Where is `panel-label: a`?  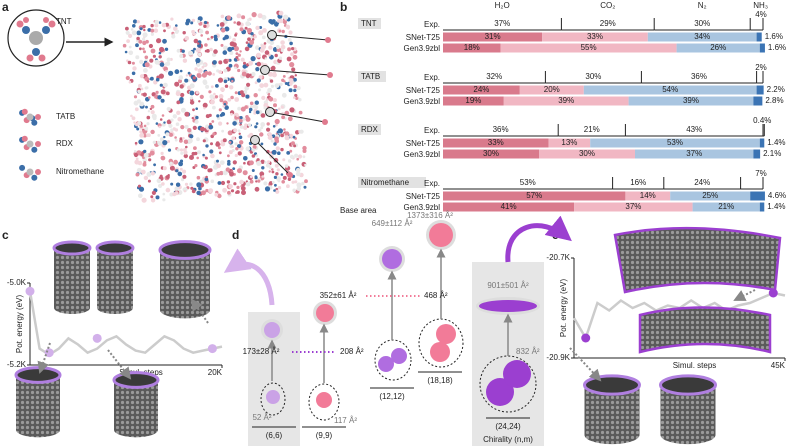
panel-label: a is located at coordinates (5, 7).